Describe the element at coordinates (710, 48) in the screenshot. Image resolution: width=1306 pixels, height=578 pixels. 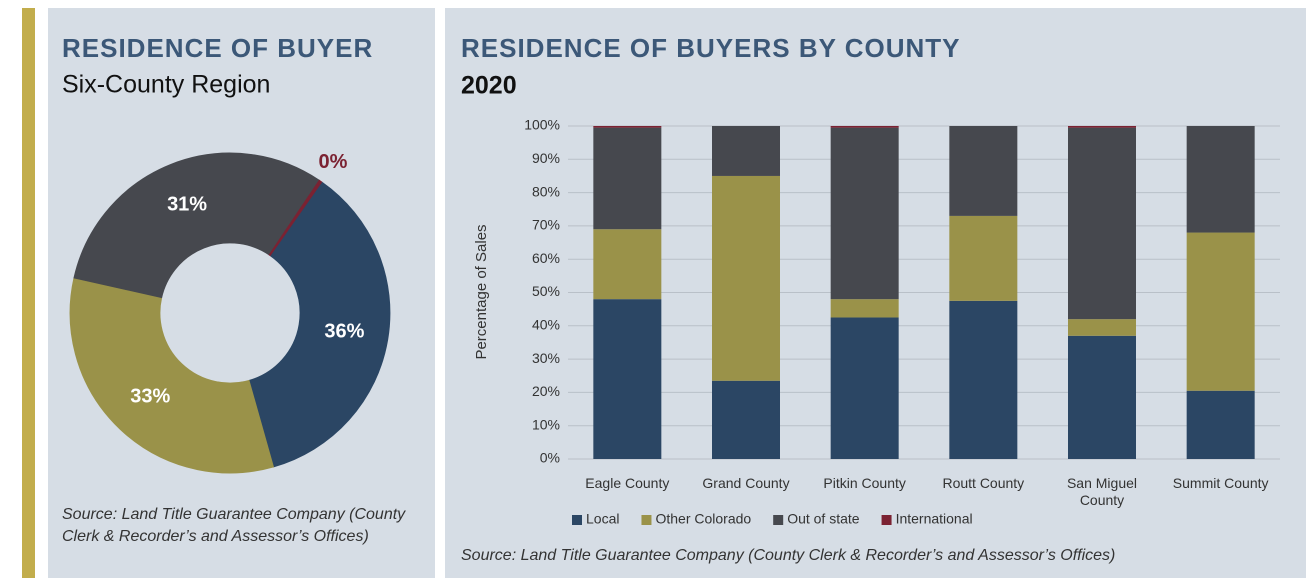
I see `bar-title: RESIDENCE OF BUYERS BY COUNTY` at that location.